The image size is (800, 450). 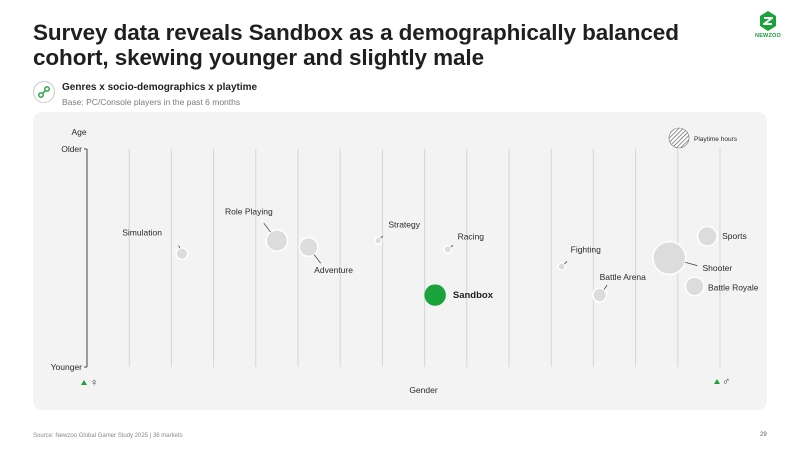 I want to click on leader-line-simulation, so click(x=179, y=247).